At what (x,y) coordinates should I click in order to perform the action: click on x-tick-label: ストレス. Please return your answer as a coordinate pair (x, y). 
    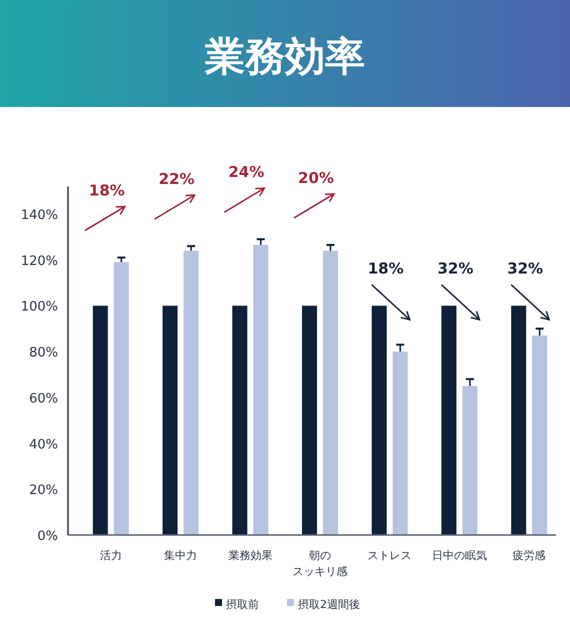
    Looking at the image, I should click on (390, 555).